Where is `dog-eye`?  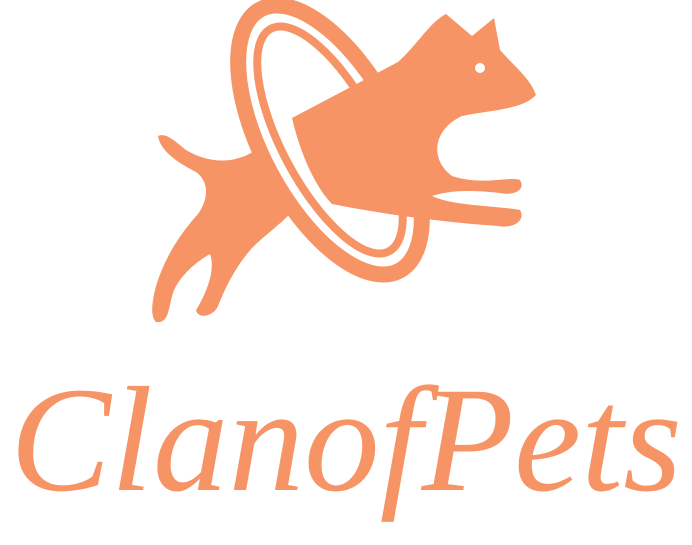 dog-eye is located at coordinates (480, 68).